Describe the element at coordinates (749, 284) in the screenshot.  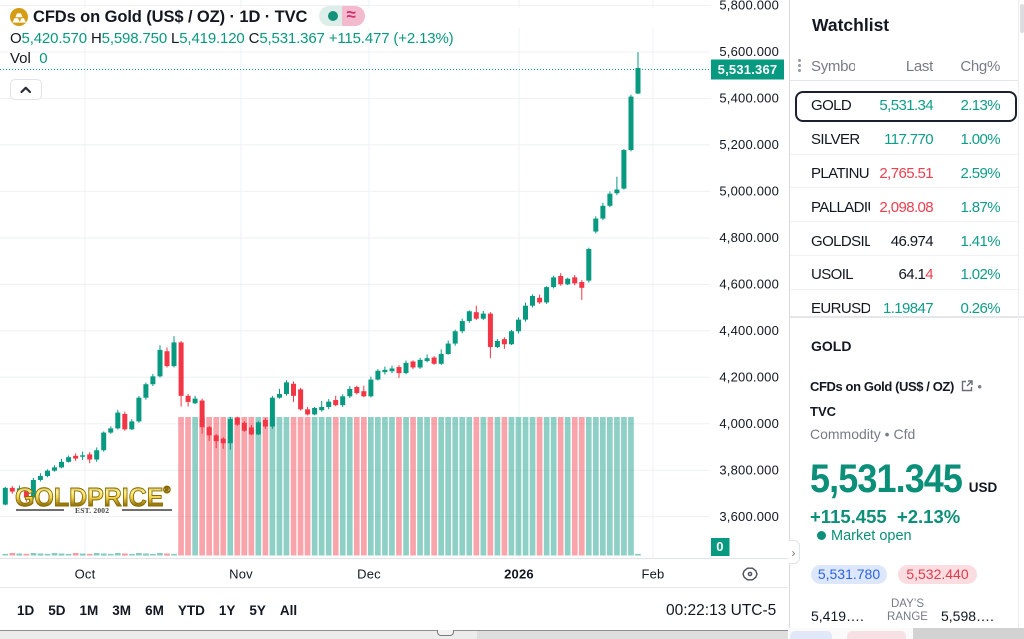
I see `svg-text: 4,600.000` at that location.